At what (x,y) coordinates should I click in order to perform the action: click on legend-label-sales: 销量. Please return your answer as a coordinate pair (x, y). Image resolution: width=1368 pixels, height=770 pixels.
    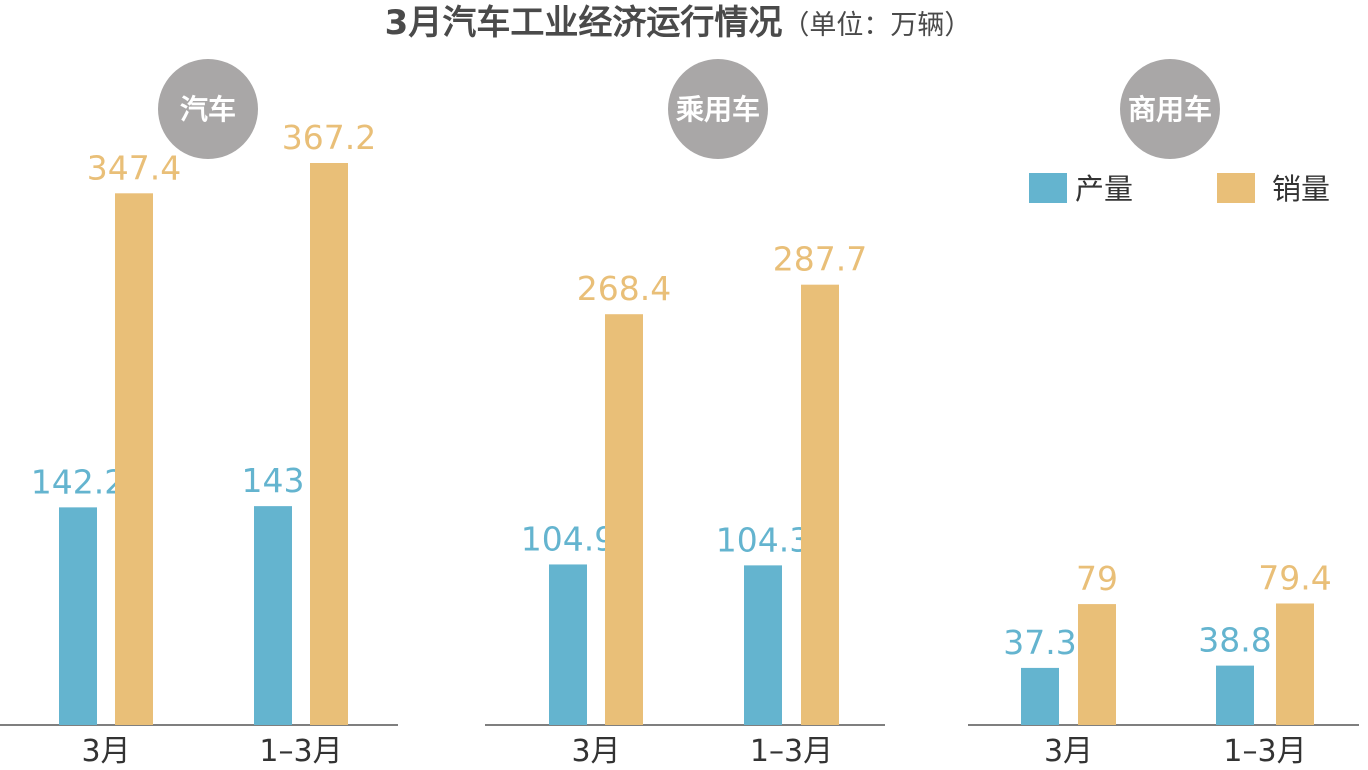
    Looking at the image, I should click on (1301, 189).